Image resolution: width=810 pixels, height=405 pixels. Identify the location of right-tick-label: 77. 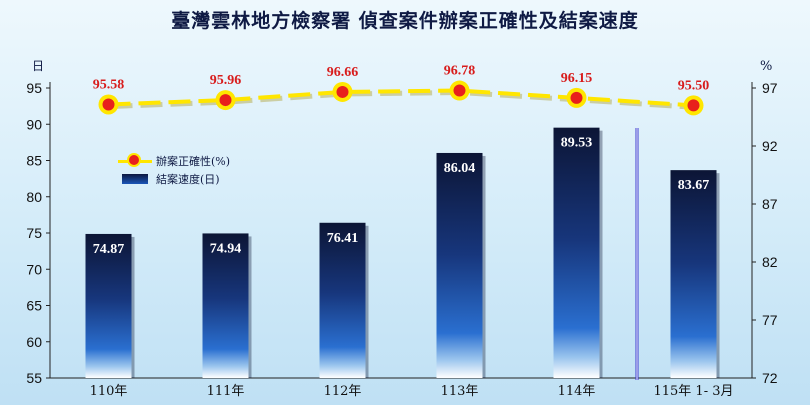
(770, 320).